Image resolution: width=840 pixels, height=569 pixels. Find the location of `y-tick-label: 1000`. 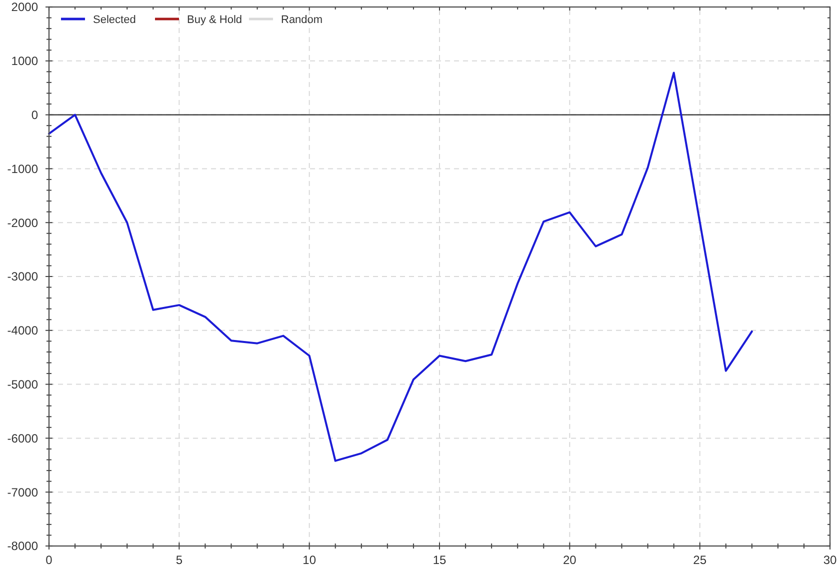

y-tick-label: 1000 is located at coordinates (24, 61).